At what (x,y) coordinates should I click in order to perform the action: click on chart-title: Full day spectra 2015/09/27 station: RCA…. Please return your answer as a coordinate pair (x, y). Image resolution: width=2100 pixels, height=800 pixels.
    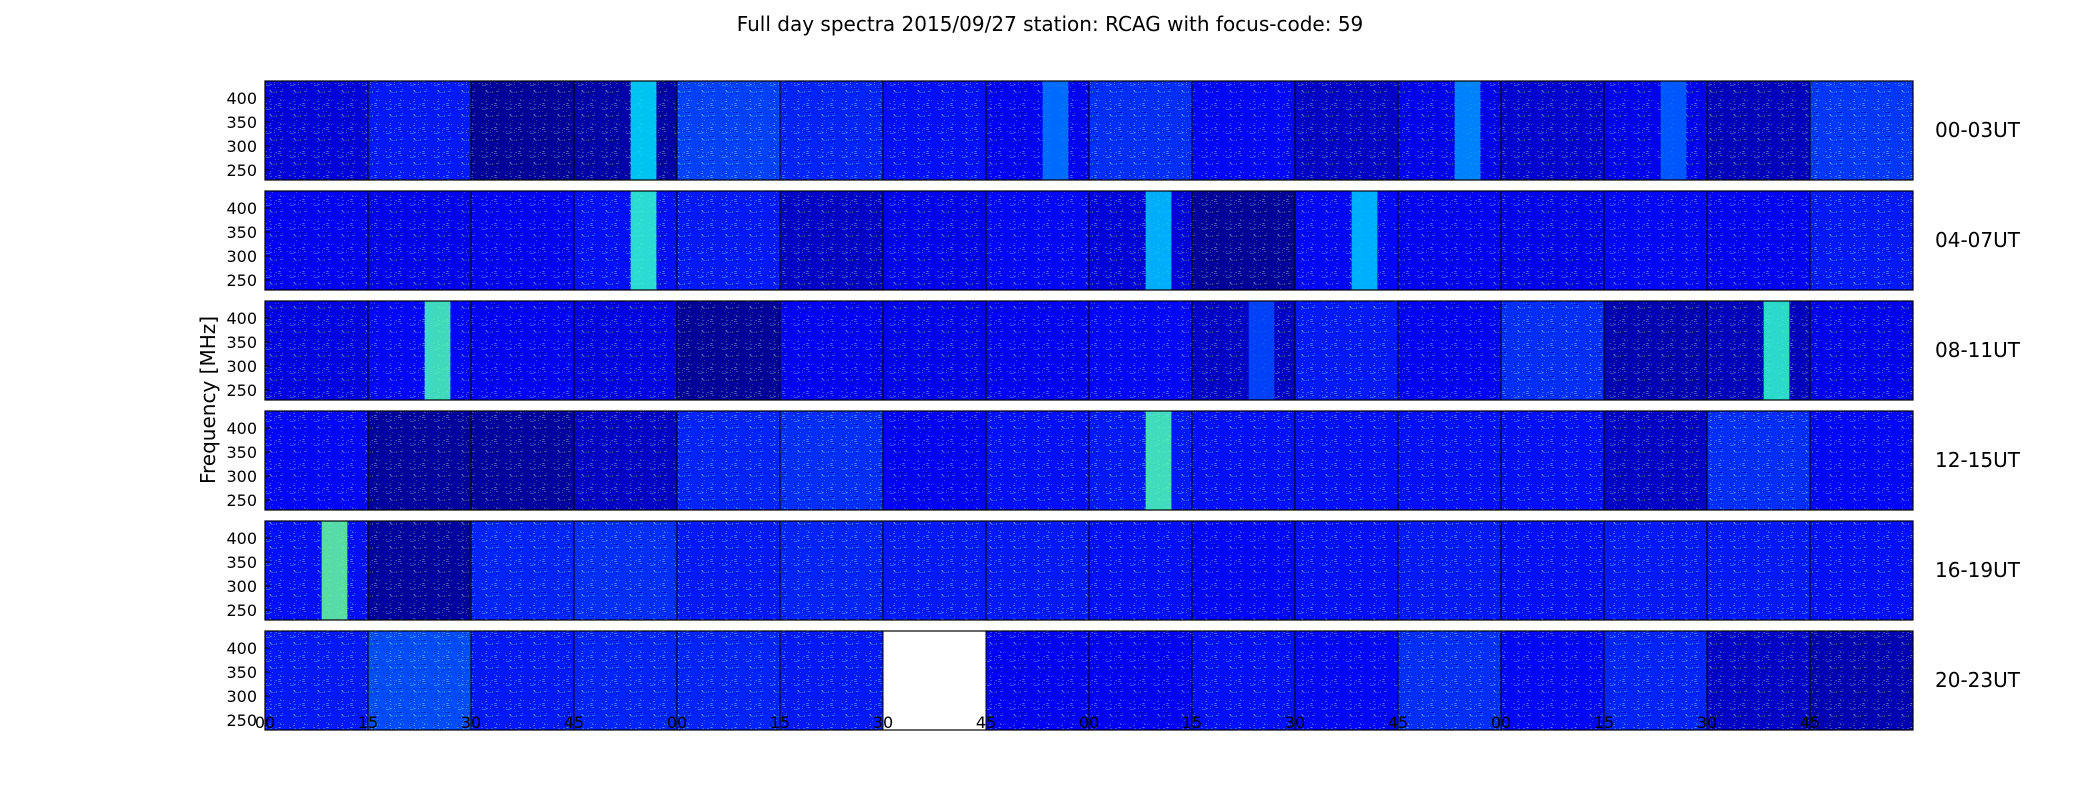
    Looking at the image, I should click on (1050, 24).